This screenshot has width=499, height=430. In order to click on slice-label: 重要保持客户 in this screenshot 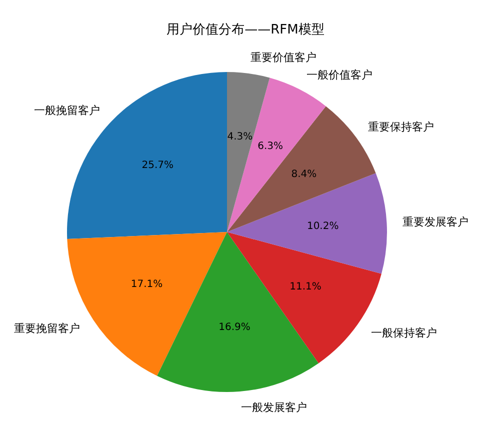, I will do `click(401, 127)`.